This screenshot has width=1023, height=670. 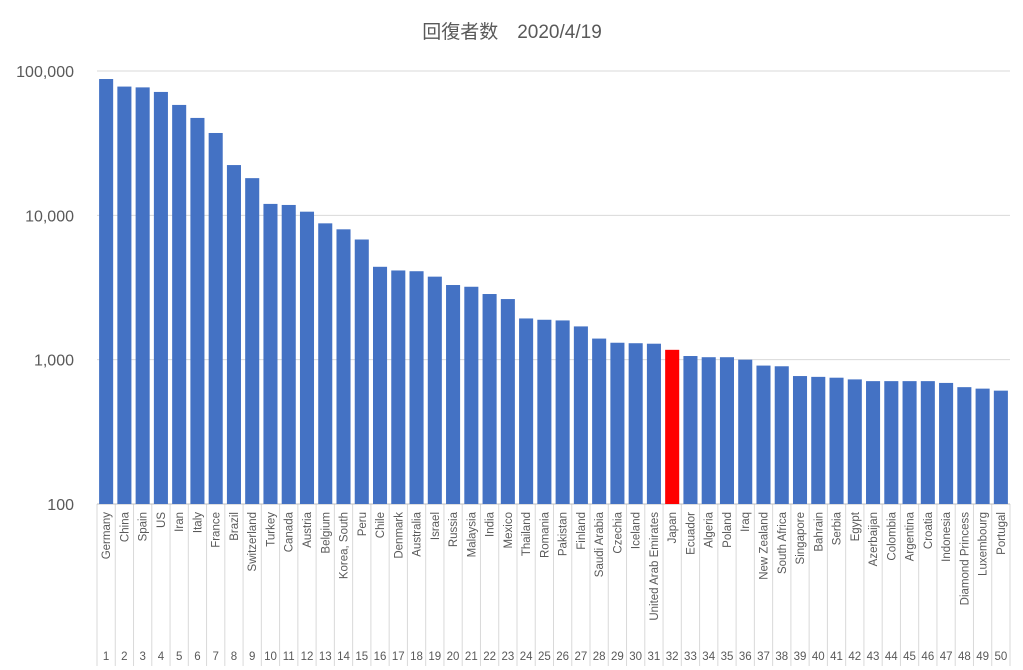 I want to click on x-category-label: France, so click(x=217, y=530).